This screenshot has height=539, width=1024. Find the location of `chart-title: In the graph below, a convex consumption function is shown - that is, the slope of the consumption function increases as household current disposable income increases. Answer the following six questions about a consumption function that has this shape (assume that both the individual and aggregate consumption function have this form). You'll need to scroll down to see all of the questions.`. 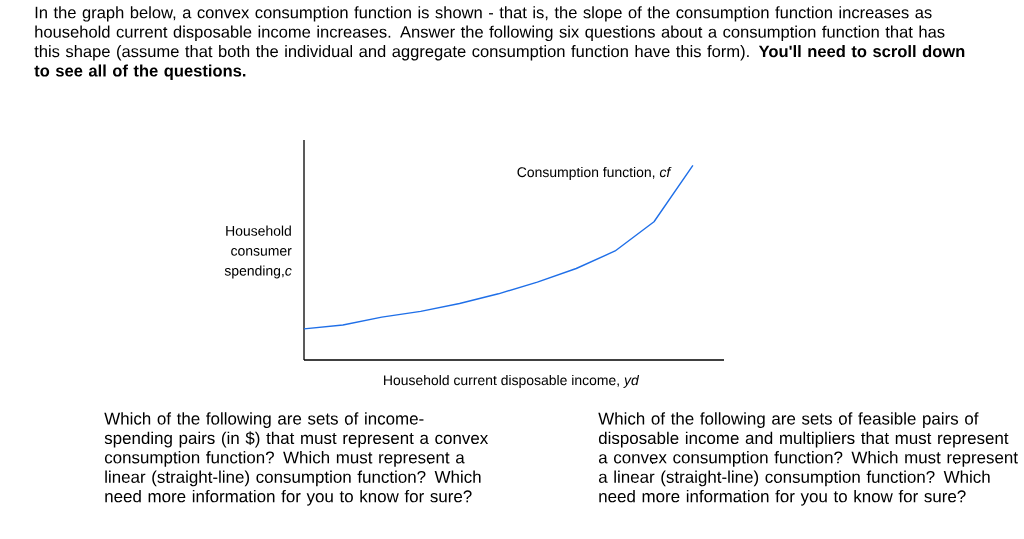

chart-title: In the graph below, a convex consumption function is shown - that is, the slope of the consumption function increases as household current disposable income increases. Answer the following six questions about a consumption function that has this shape (assume that both the individual and aggregate consumption function have this form). You'll need to scroll down to see all of the questions. is located at coordinates (499, 43).